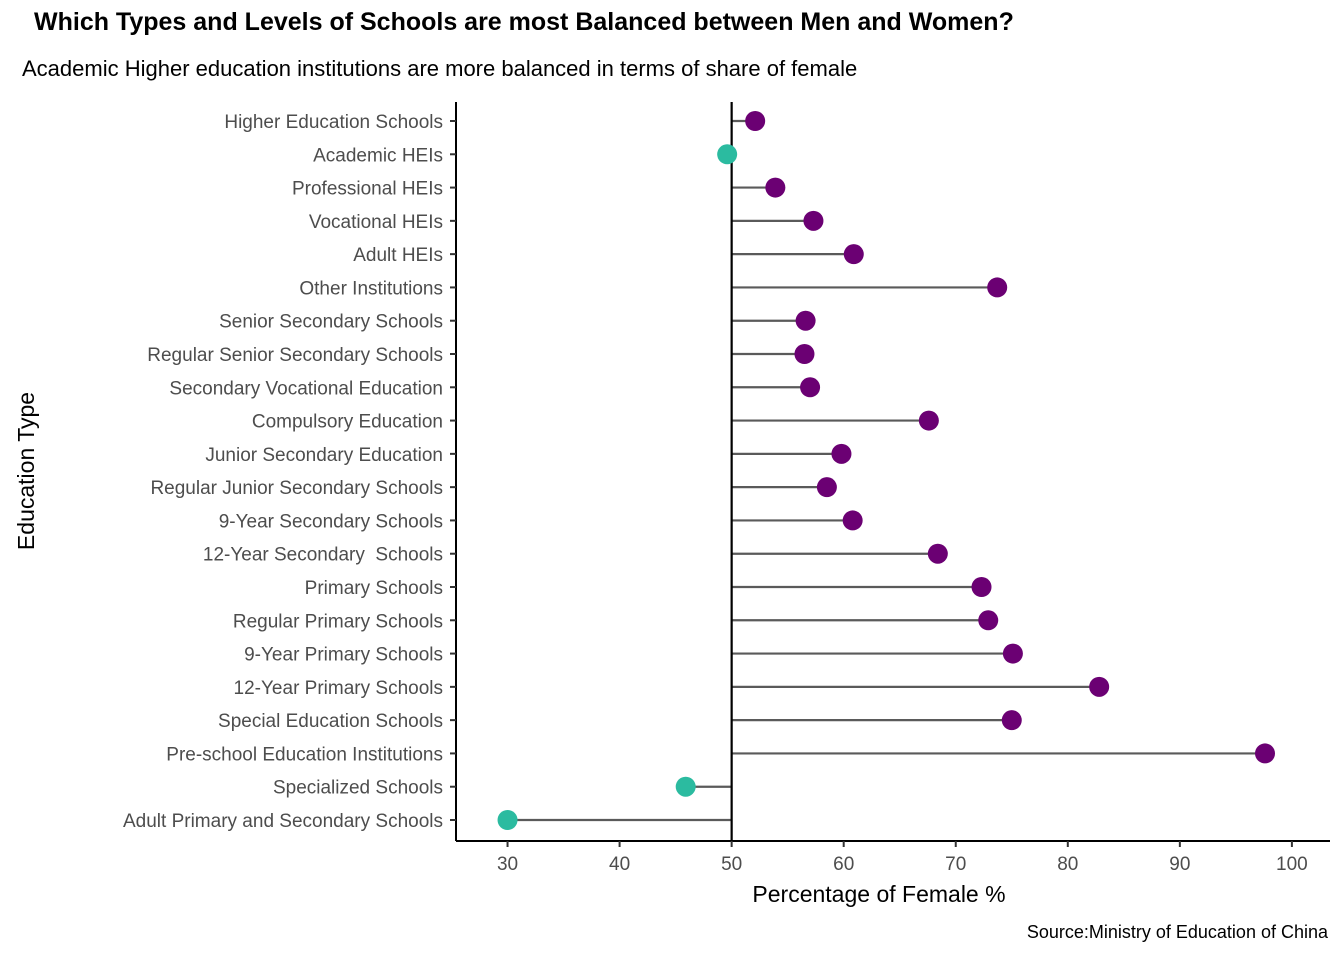  Describe the element at coordinates (331, 322) in the screenshot. I see `y-tick-label: Senior Secondary Schools` at that location.